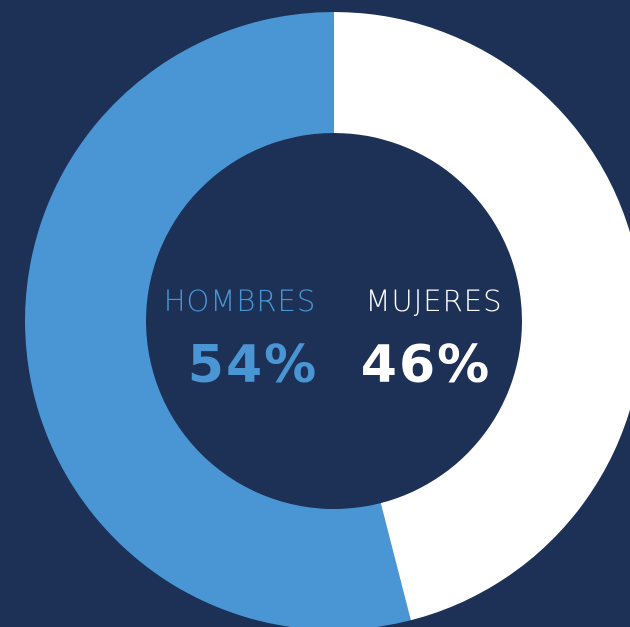  What do you see at coordinates (433, 301) in the screenshot?
I see `category-label: MUJERES` at bounding box center [433, 301].